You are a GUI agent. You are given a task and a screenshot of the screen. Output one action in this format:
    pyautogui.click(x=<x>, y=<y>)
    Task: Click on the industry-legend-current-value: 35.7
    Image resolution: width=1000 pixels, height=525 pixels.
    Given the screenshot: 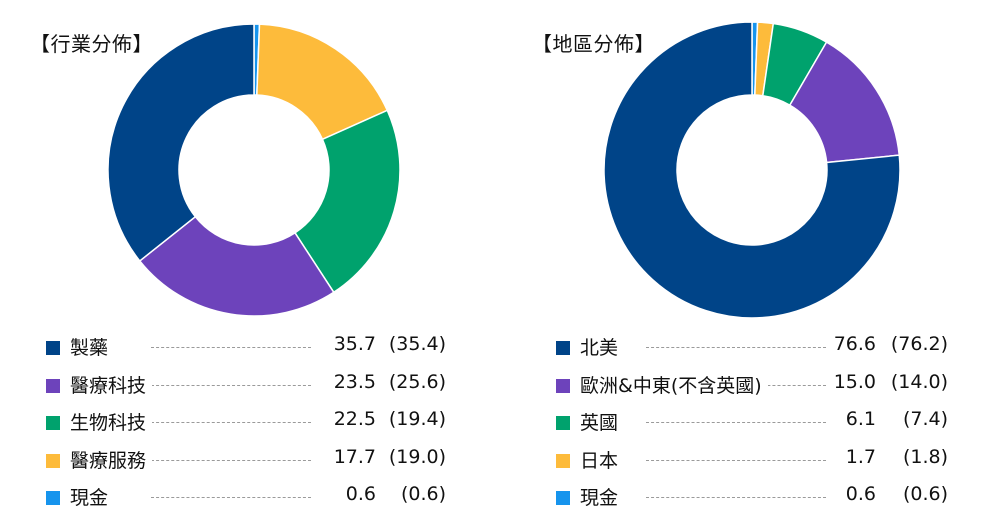 What is the action you would take?
    pyautogui.click(x=352, y=344)
    